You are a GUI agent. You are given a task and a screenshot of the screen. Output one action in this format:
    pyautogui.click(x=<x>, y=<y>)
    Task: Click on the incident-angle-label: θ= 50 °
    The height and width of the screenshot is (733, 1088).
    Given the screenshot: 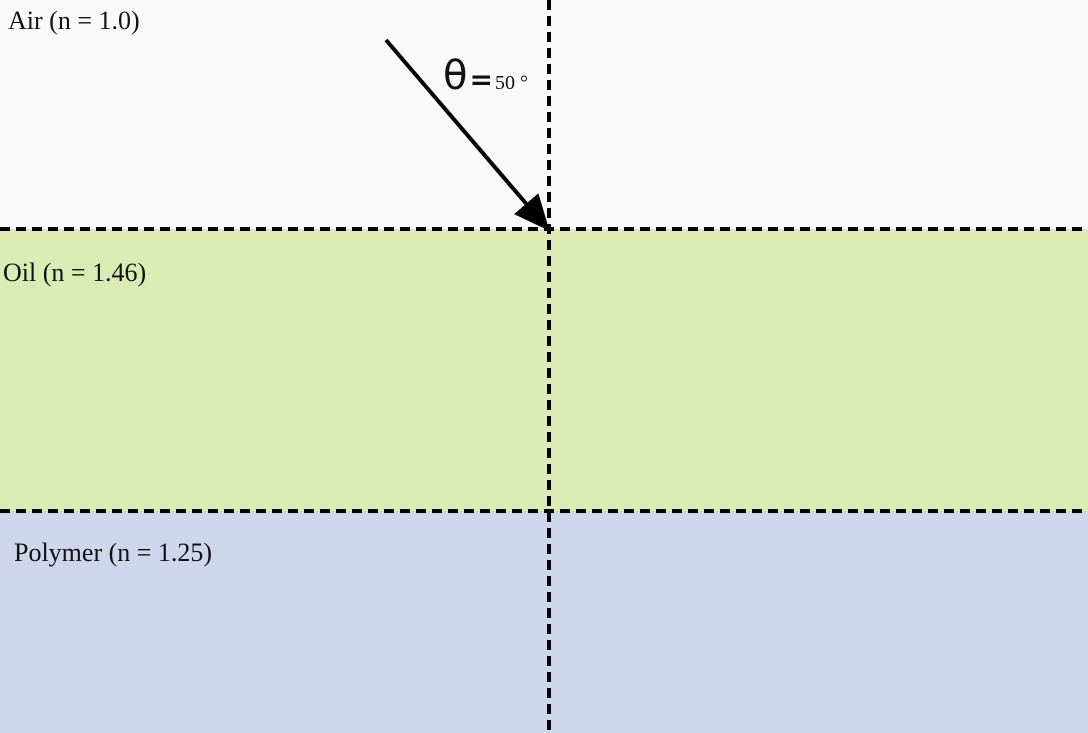 What is the action you would take?
    pyautogui.click(x=485, y=76)
    